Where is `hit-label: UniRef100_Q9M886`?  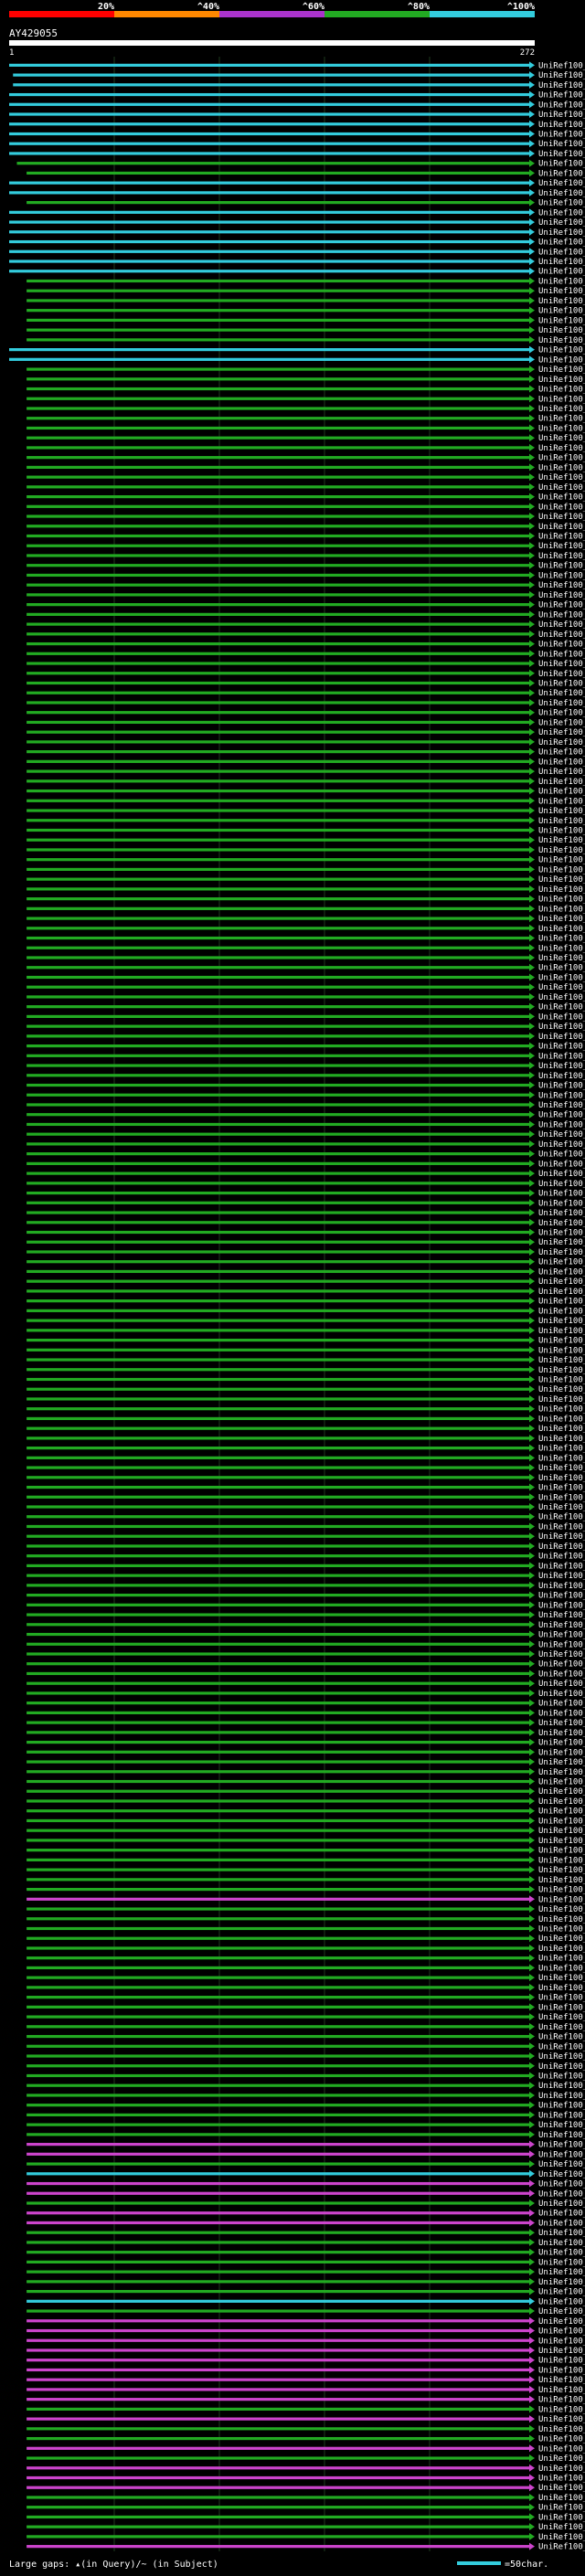 hit-label: UniRef100_Q9M886 is located at coordinates (562, 2057).